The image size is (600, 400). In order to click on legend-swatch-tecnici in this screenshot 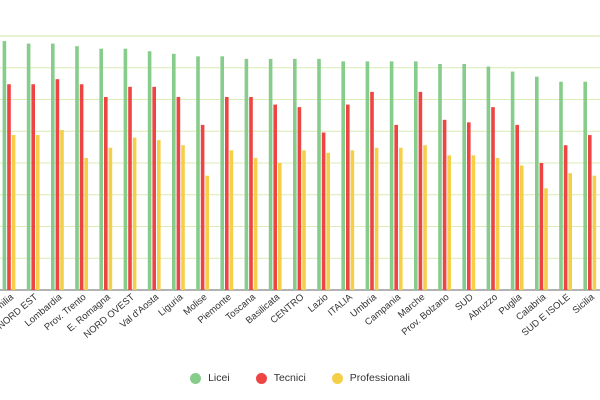, I will do `click(261, 378)`.